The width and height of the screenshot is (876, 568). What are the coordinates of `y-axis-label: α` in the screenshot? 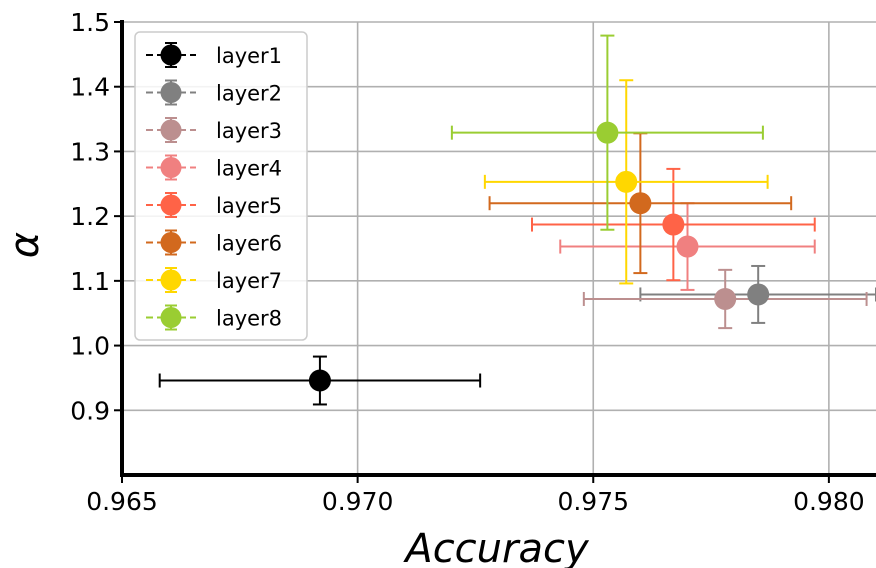 It's located at (25, 245).